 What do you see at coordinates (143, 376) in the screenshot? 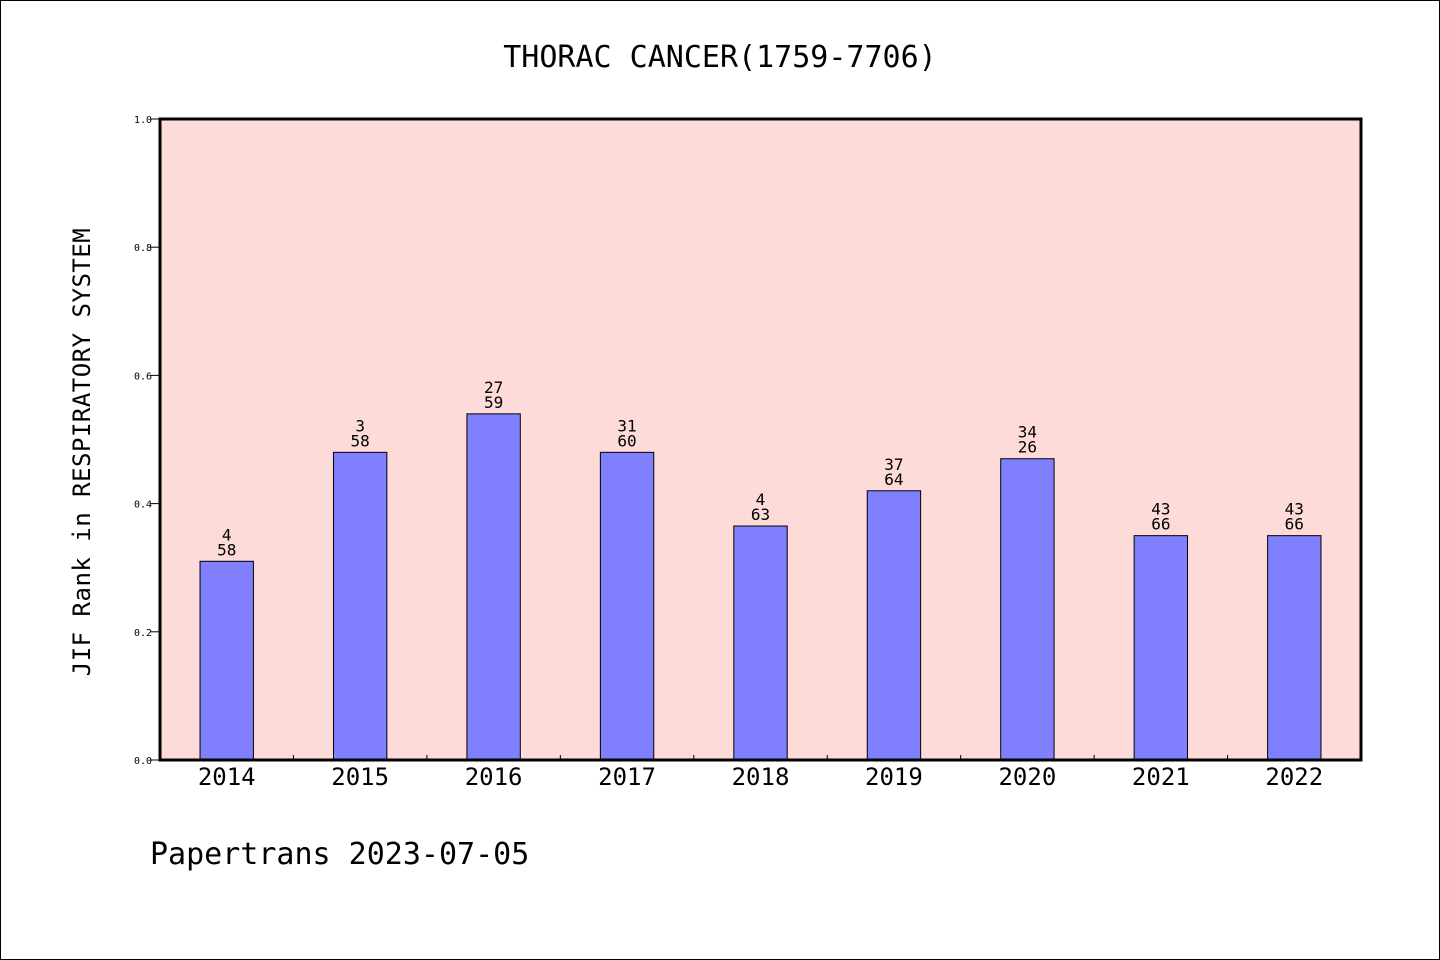
I see `y-tick-label: 0.6` at bounding box center [143, 376].